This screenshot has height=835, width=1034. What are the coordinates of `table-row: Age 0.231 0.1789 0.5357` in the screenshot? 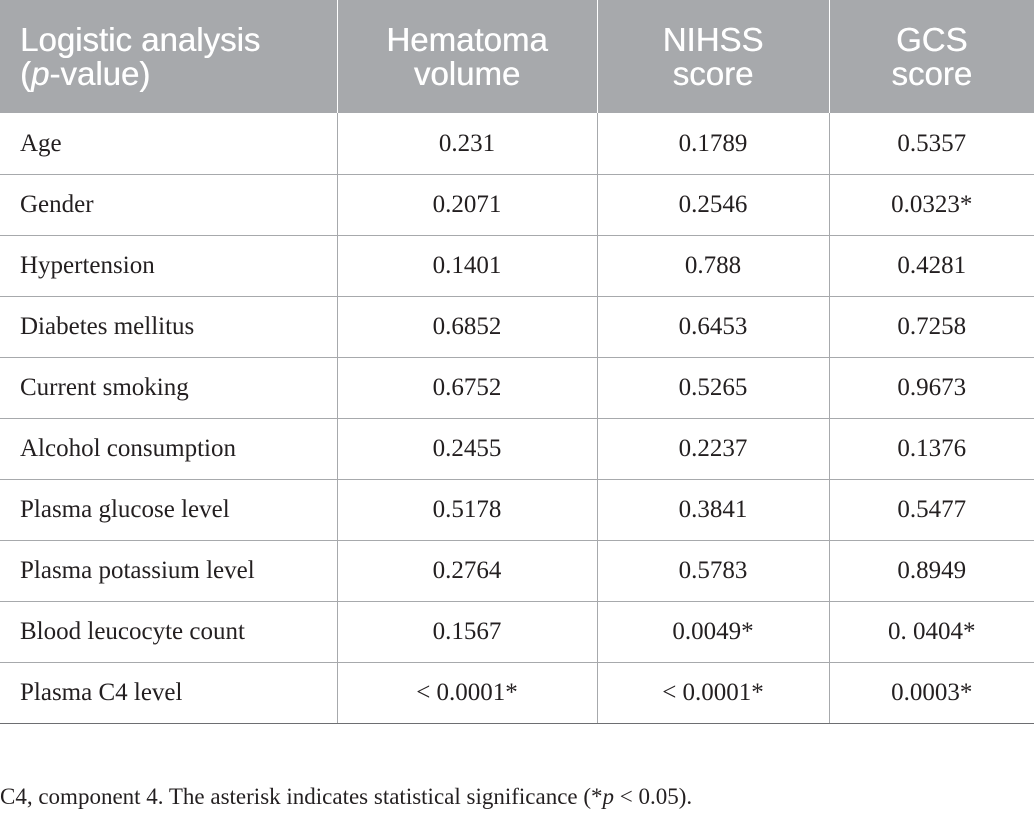 It's located at (517, 144).